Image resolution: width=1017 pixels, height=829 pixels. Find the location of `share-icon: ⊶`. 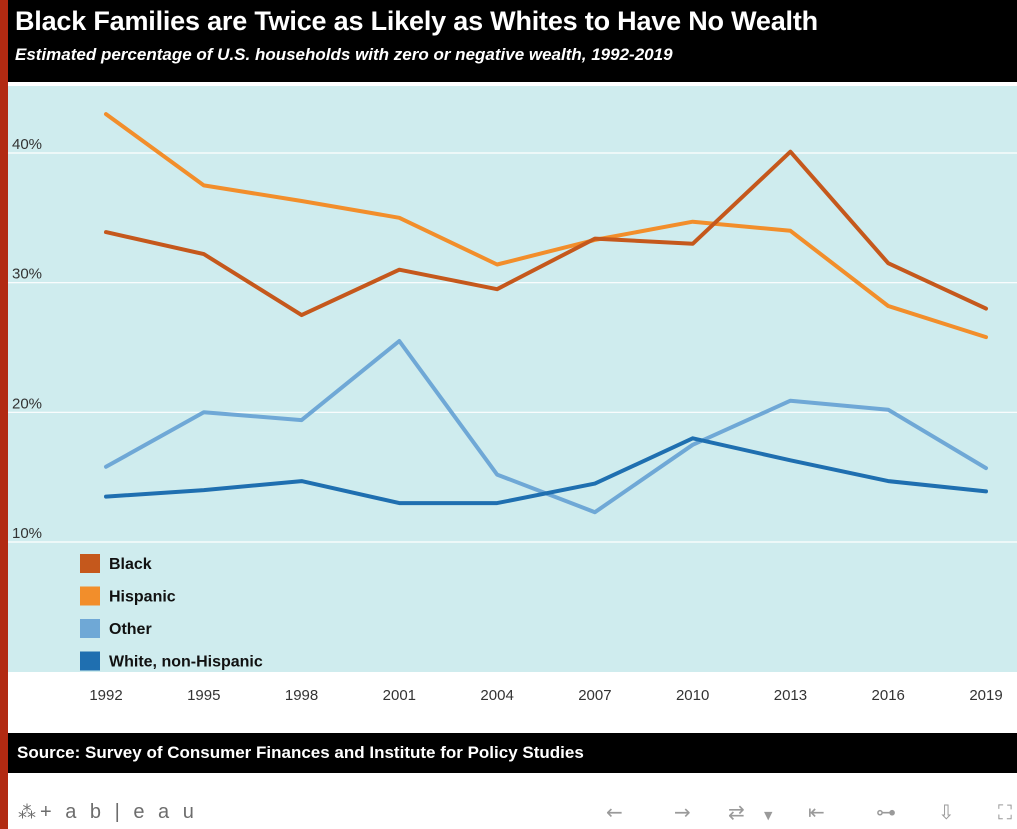

share-icon: ⊶ is located at coordinates (886, 812).